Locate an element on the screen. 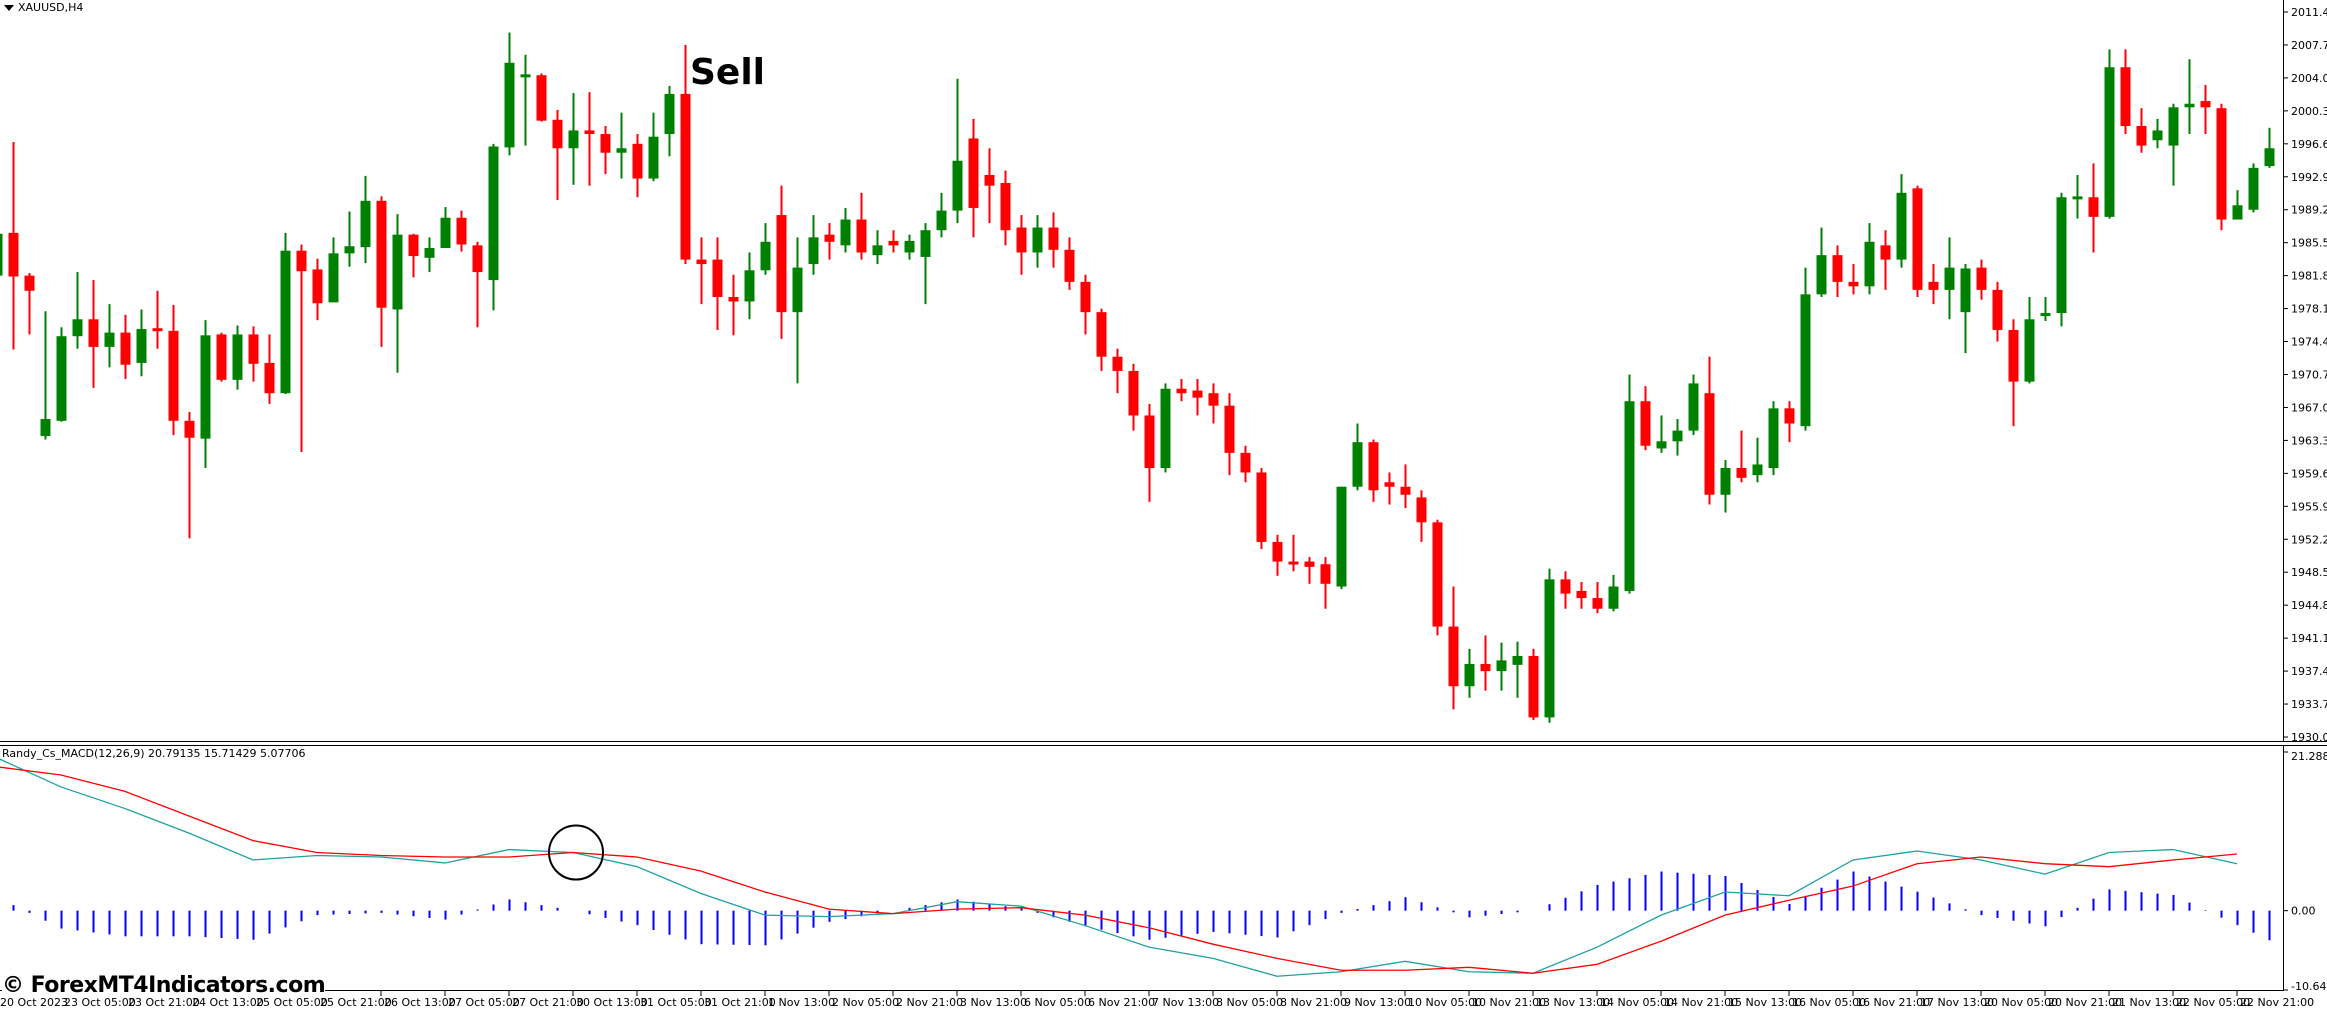  time-tick-label: 15 Nov 13:00 is located at coordinates (1765, 1002).